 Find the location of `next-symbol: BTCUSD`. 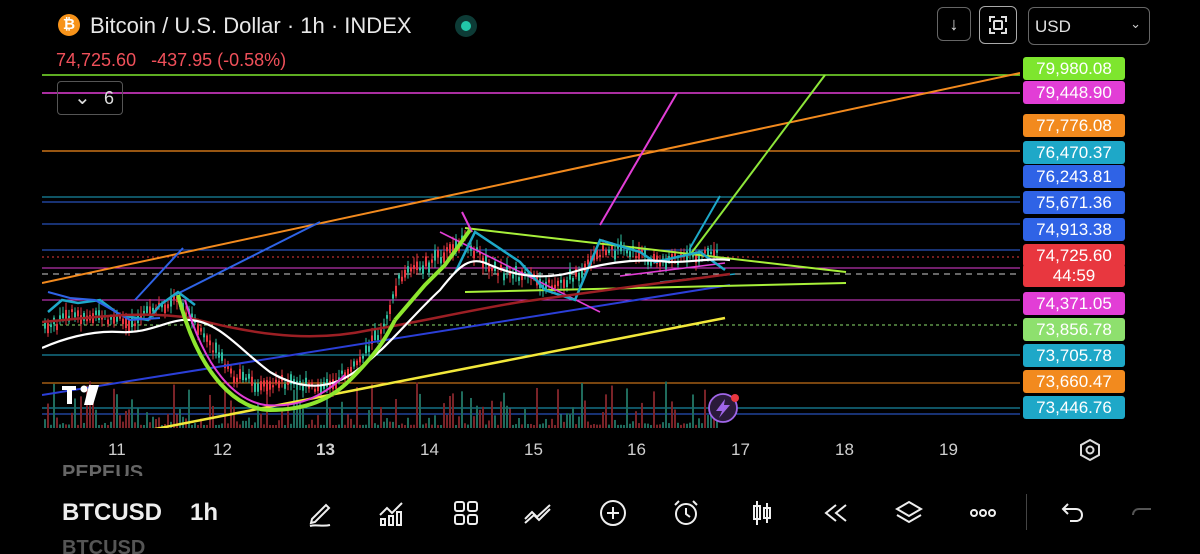

next-symbol: BTCUSD is located at coordinates (104, 545).